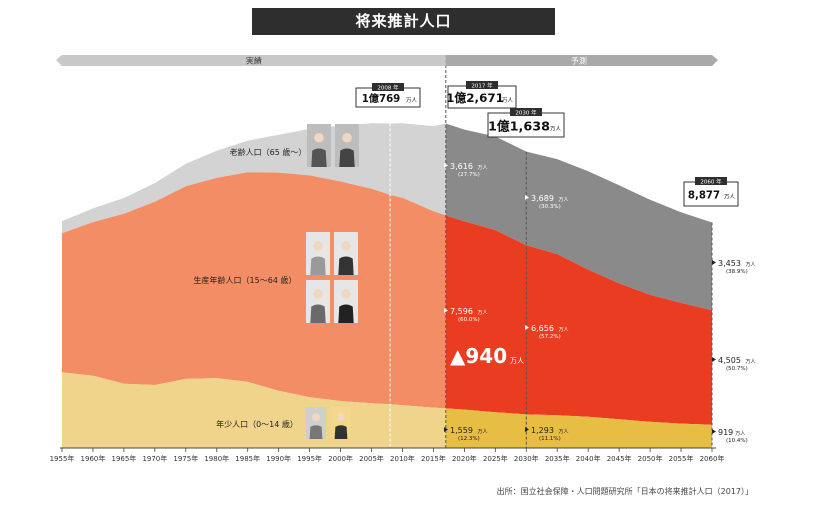  I want to click on businesswoman-icon-head, so click(318, 245).